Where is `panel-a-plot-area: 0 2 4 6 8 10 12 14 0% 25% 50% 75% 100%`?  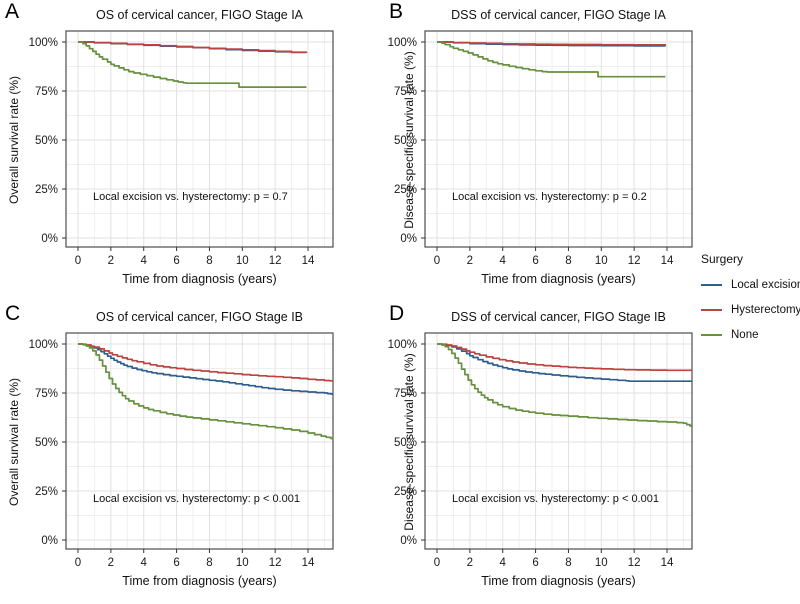
panel-a-plot-area: 0 2 4 6 8 10 12 14 0% 25% 50% 75% 100% is located at coordinates (181, 148).